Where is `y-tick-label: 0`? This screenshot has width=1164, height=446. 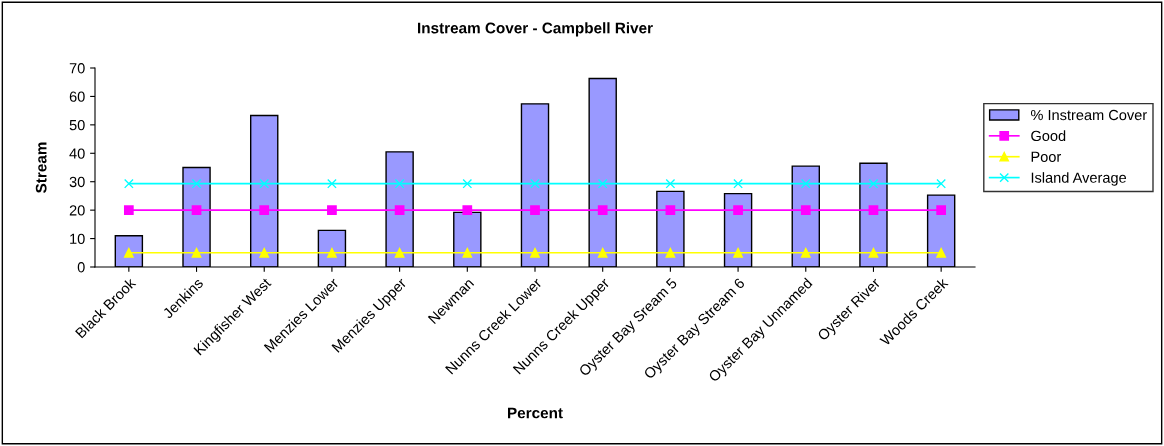 y-tick-label: 0 is located at coordinates (81, 267).